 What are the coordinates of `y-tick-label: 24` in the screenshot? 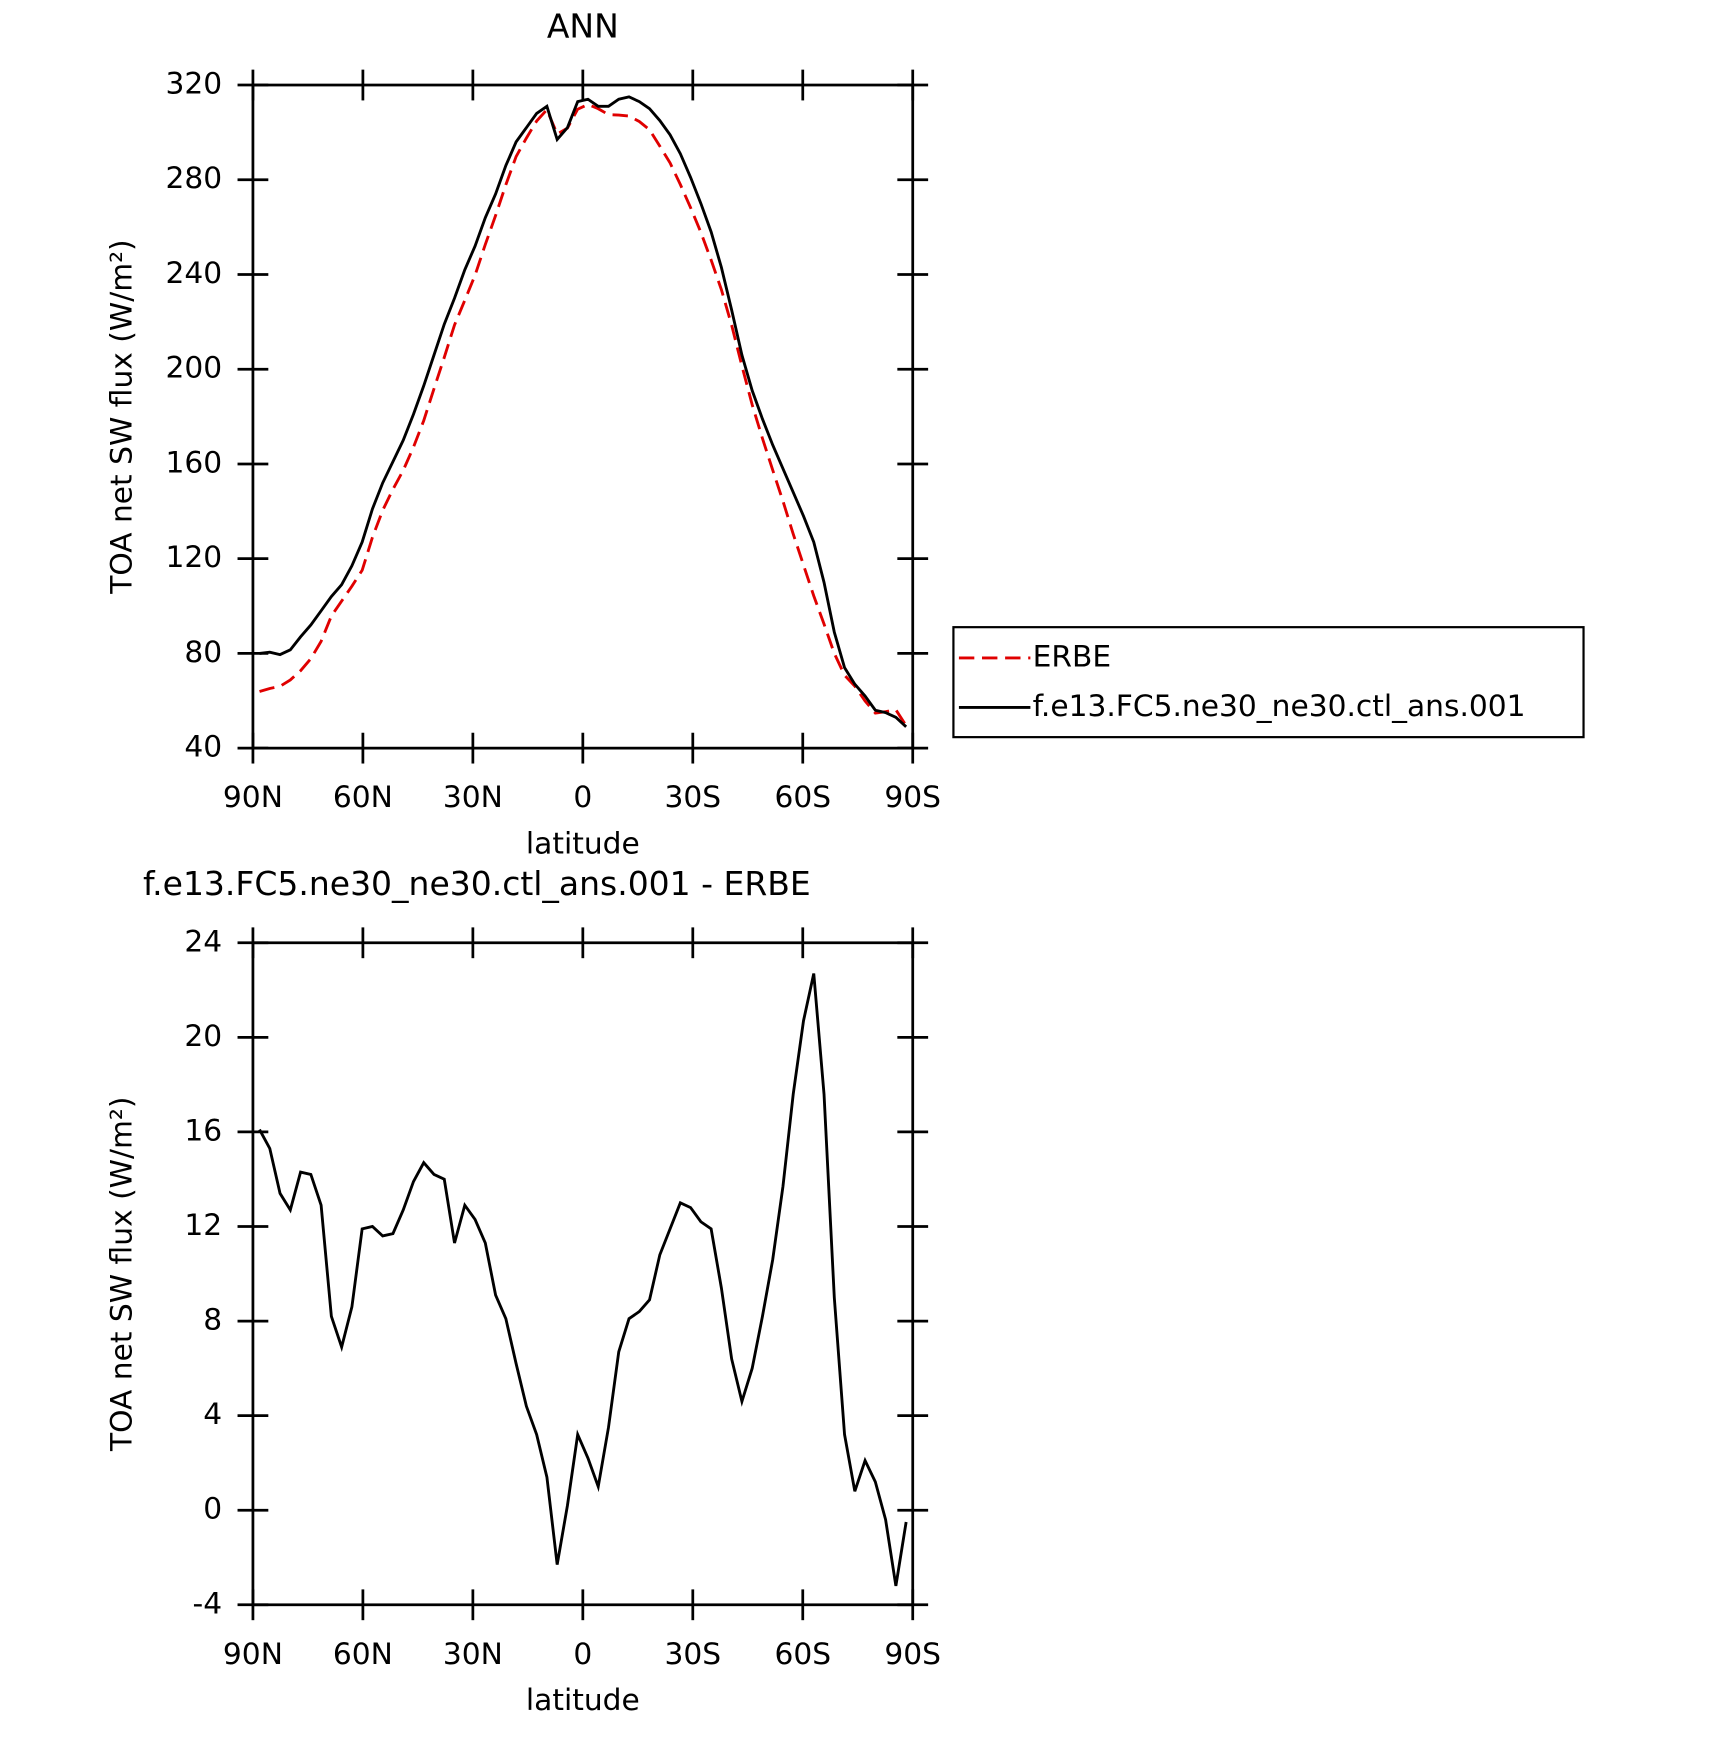 It's located at (203, 941).